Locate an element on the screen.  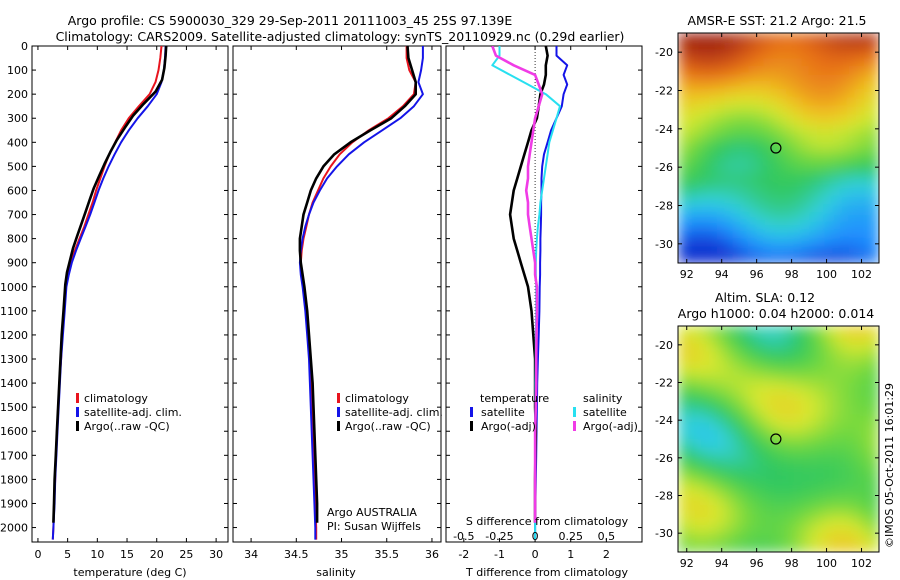
imos-timestamp: ©IMOS 05-Oct-2011 16:01:29 is located at coordinates (889, 465).